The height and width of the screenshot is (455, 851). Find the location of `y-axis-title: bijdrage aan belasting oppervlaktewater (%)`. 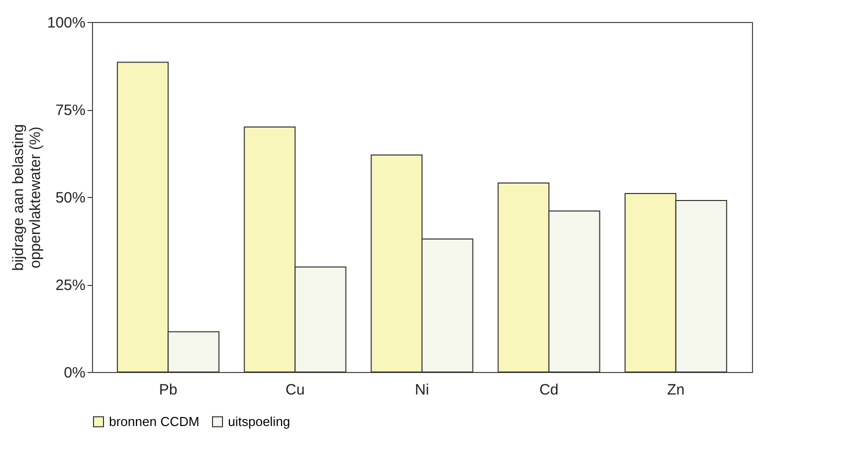

y-axis-title: bijdrage aan belasting oppervlaktewater (%) is located at coordinates (27, 197).